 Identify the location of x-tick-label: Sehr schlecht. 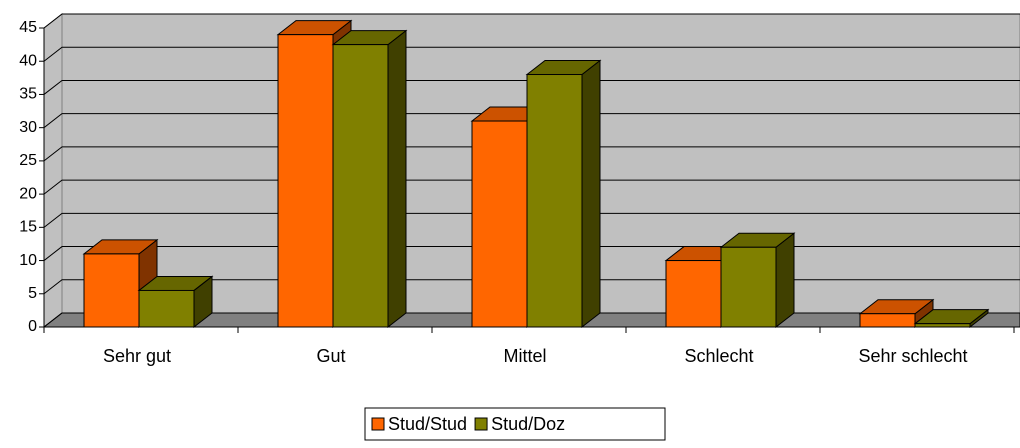
(912, 356).